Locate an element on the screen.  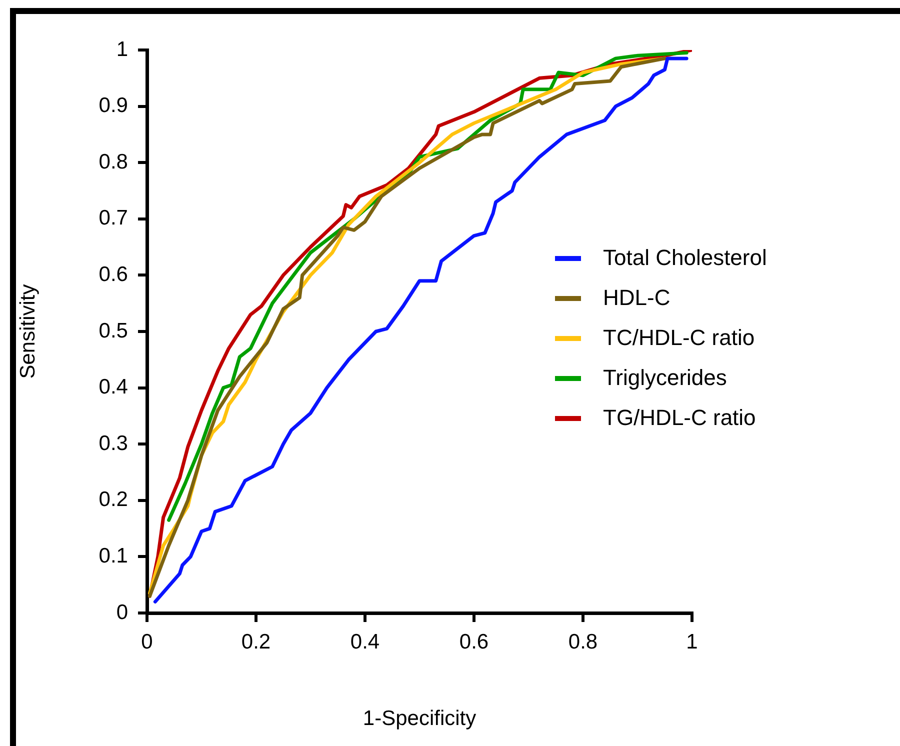
y-tick-label: 0 is located at coordinates (122, 612).